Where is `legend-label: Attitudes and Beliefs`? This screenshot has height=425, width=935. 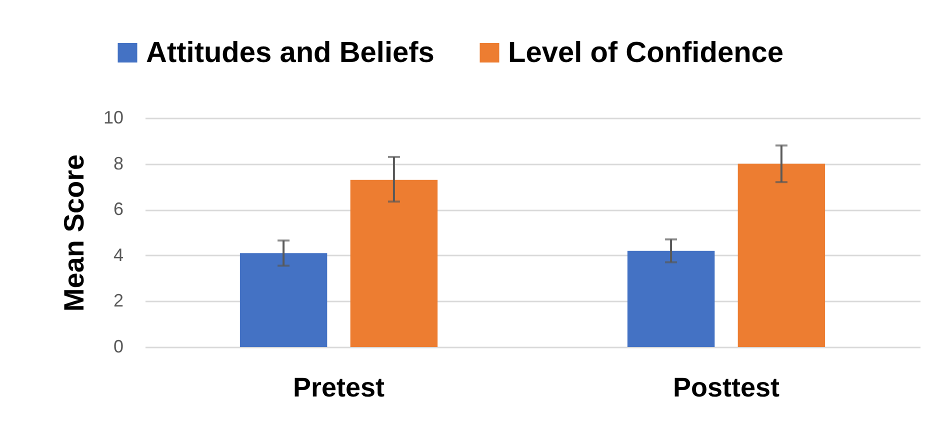 legend-label: Attitudes and Beliefs is located at coordinates (290, 52).